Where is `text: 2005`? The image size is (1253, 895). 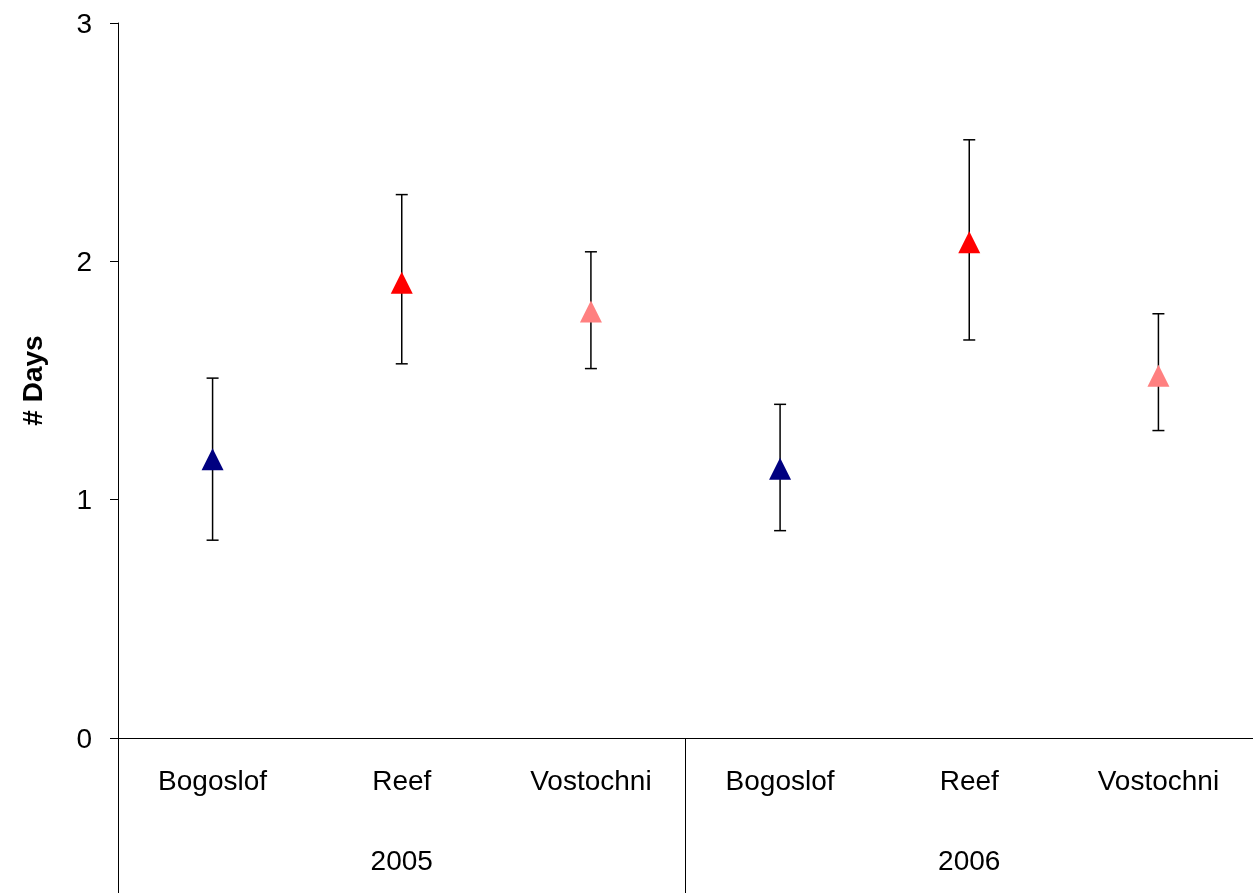 text: 2005 is located at coordinates (401, 860).